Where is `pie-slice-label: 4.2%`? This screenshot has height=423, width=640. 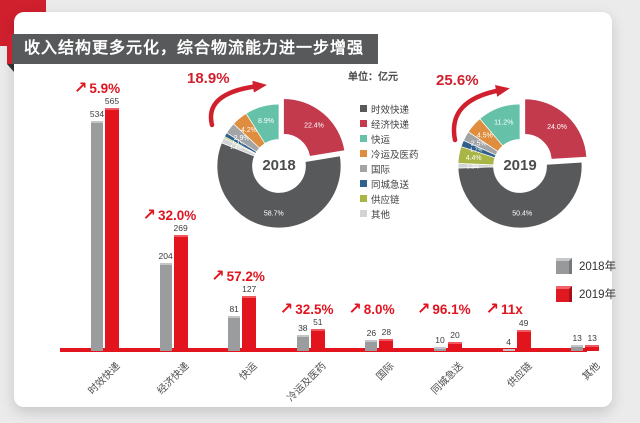
pie-slice-label: 4.2% is located at coordinates (249, 130).